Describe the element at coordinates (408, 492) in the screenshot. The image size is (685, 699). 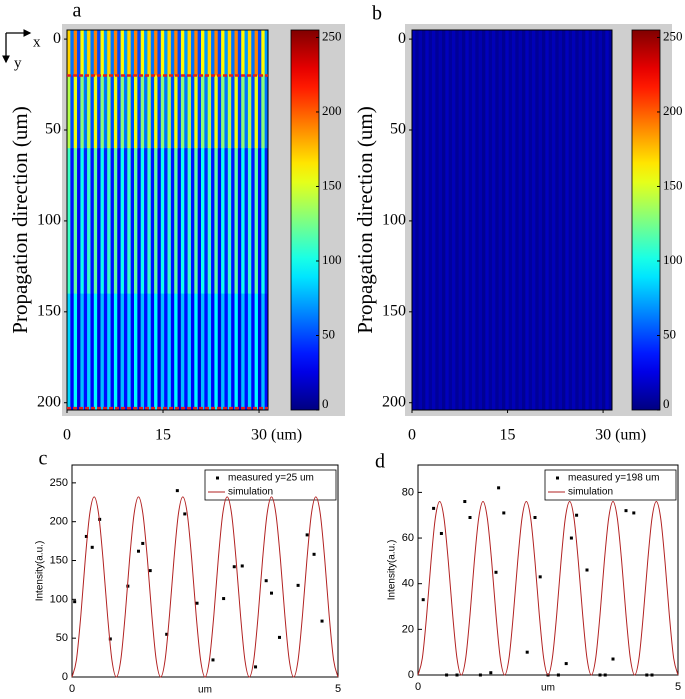
I see `y-tick-label: 80` at that location.